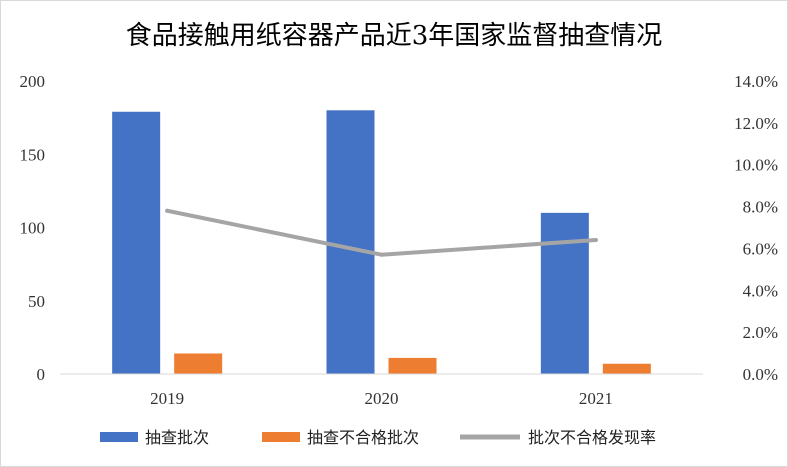  I want to click on legend-label: 抽查批次, so click(177, 437).